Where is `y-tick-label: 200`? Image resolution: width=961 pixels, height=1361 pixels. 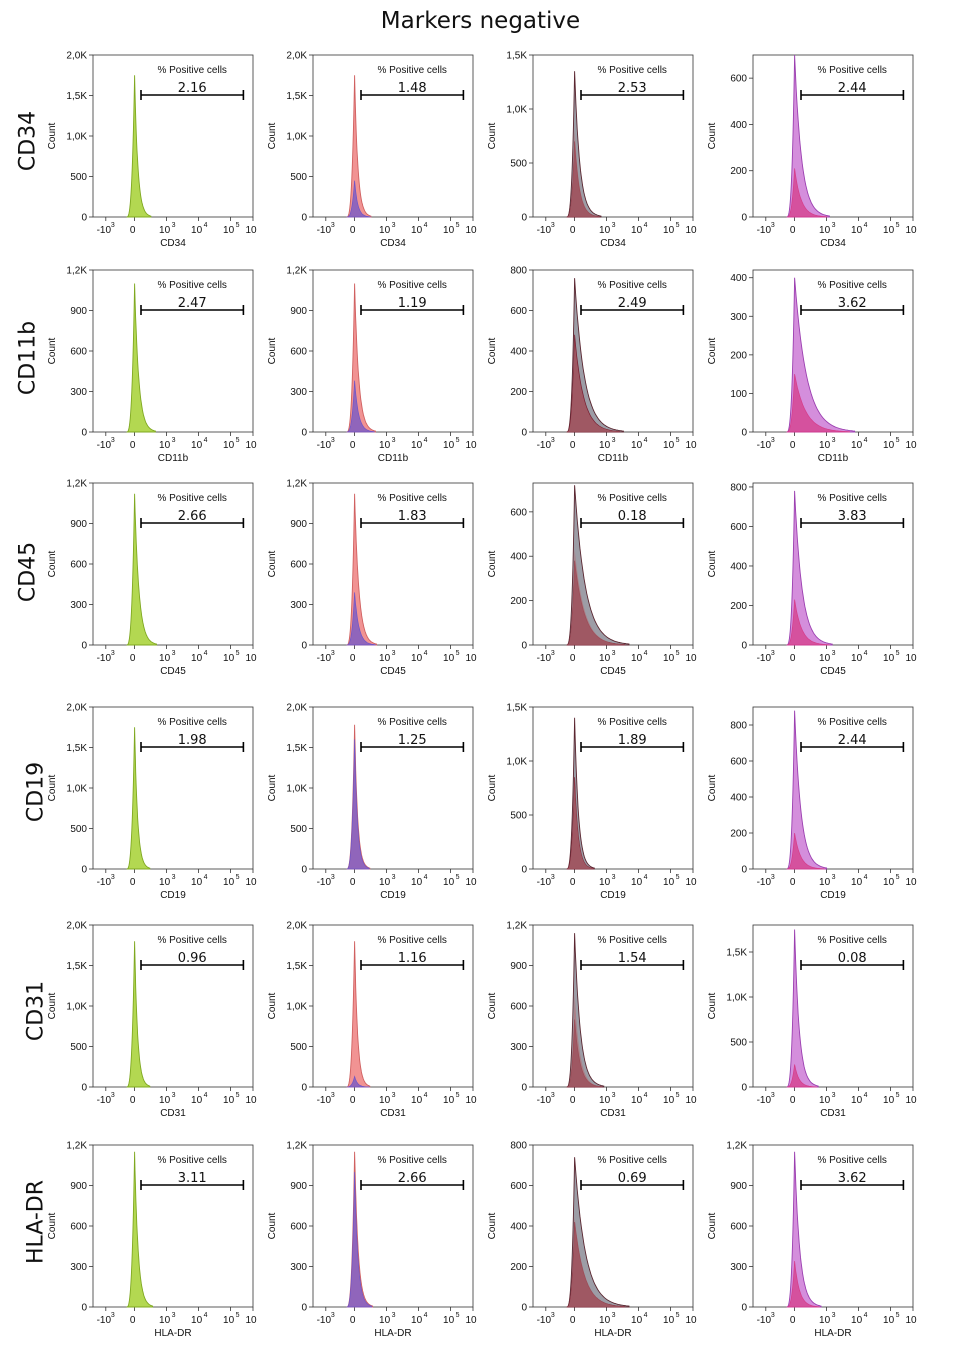 y-tick-label: 200 is located at coordinates (518, 601).